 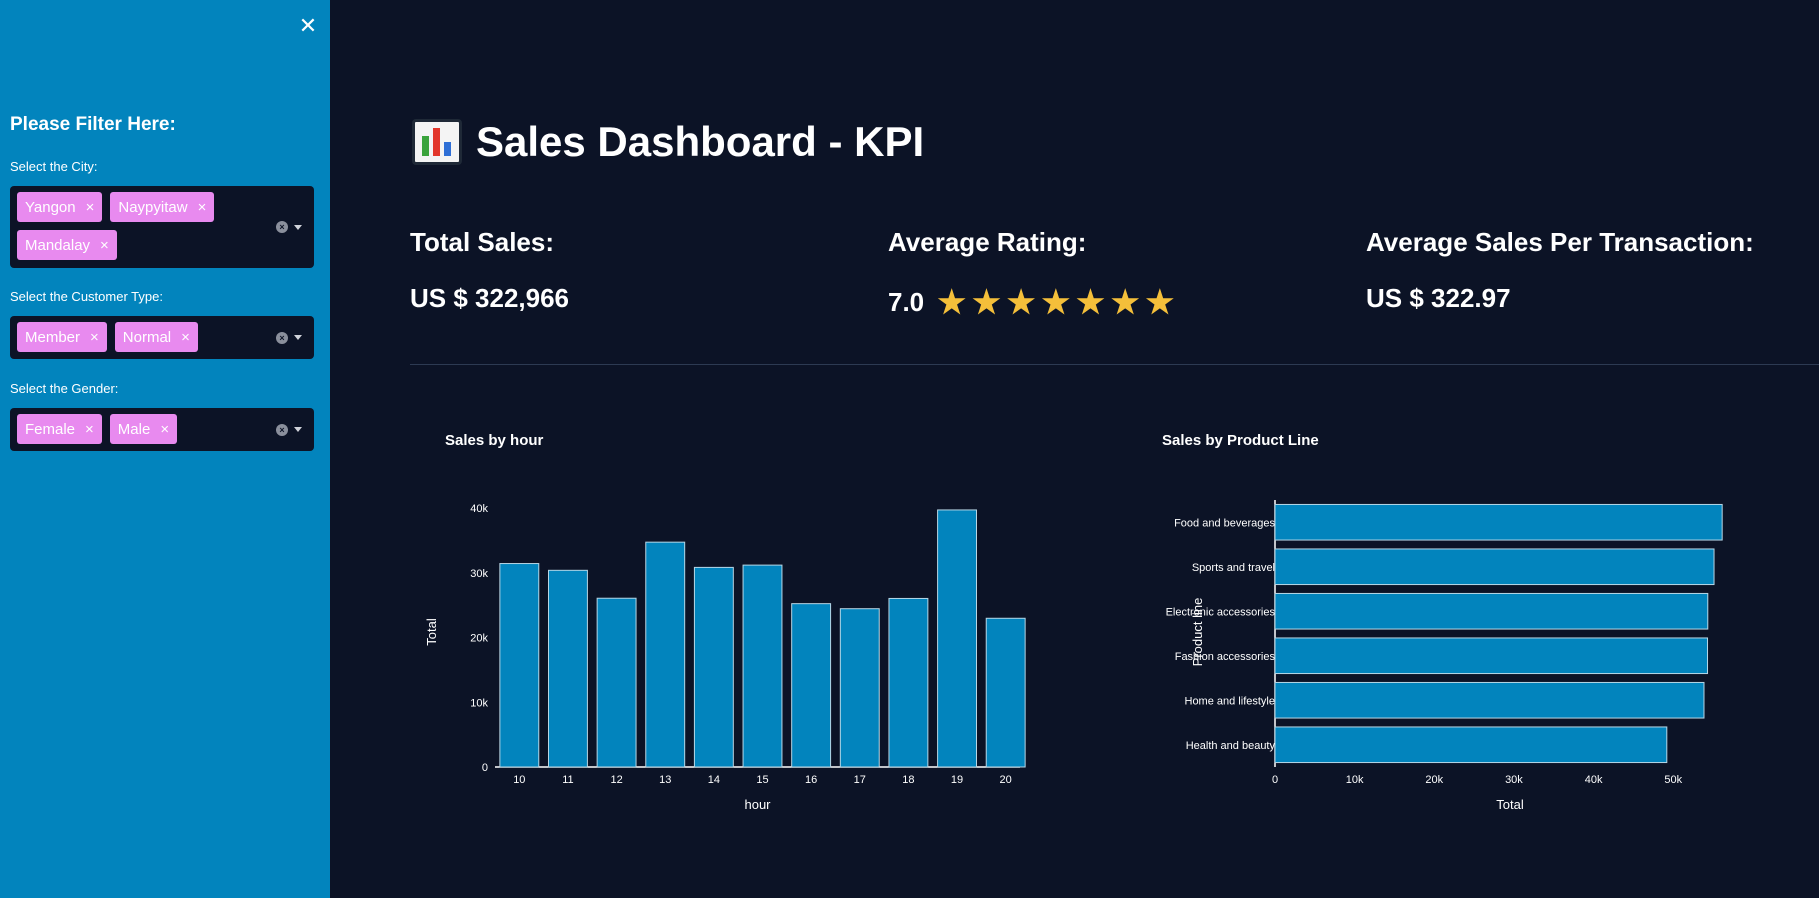 I want to click on customer-type-tag: Member ×, so click(x=62, y=337).